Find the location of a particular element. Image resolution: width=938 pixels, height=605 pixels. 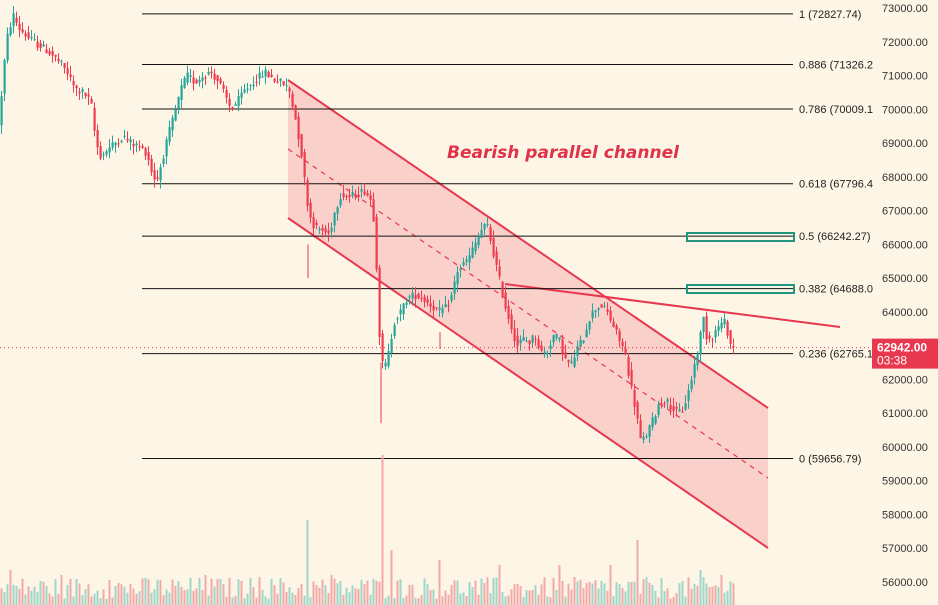

target-box-0.382 is located at coordinates (740, 289).